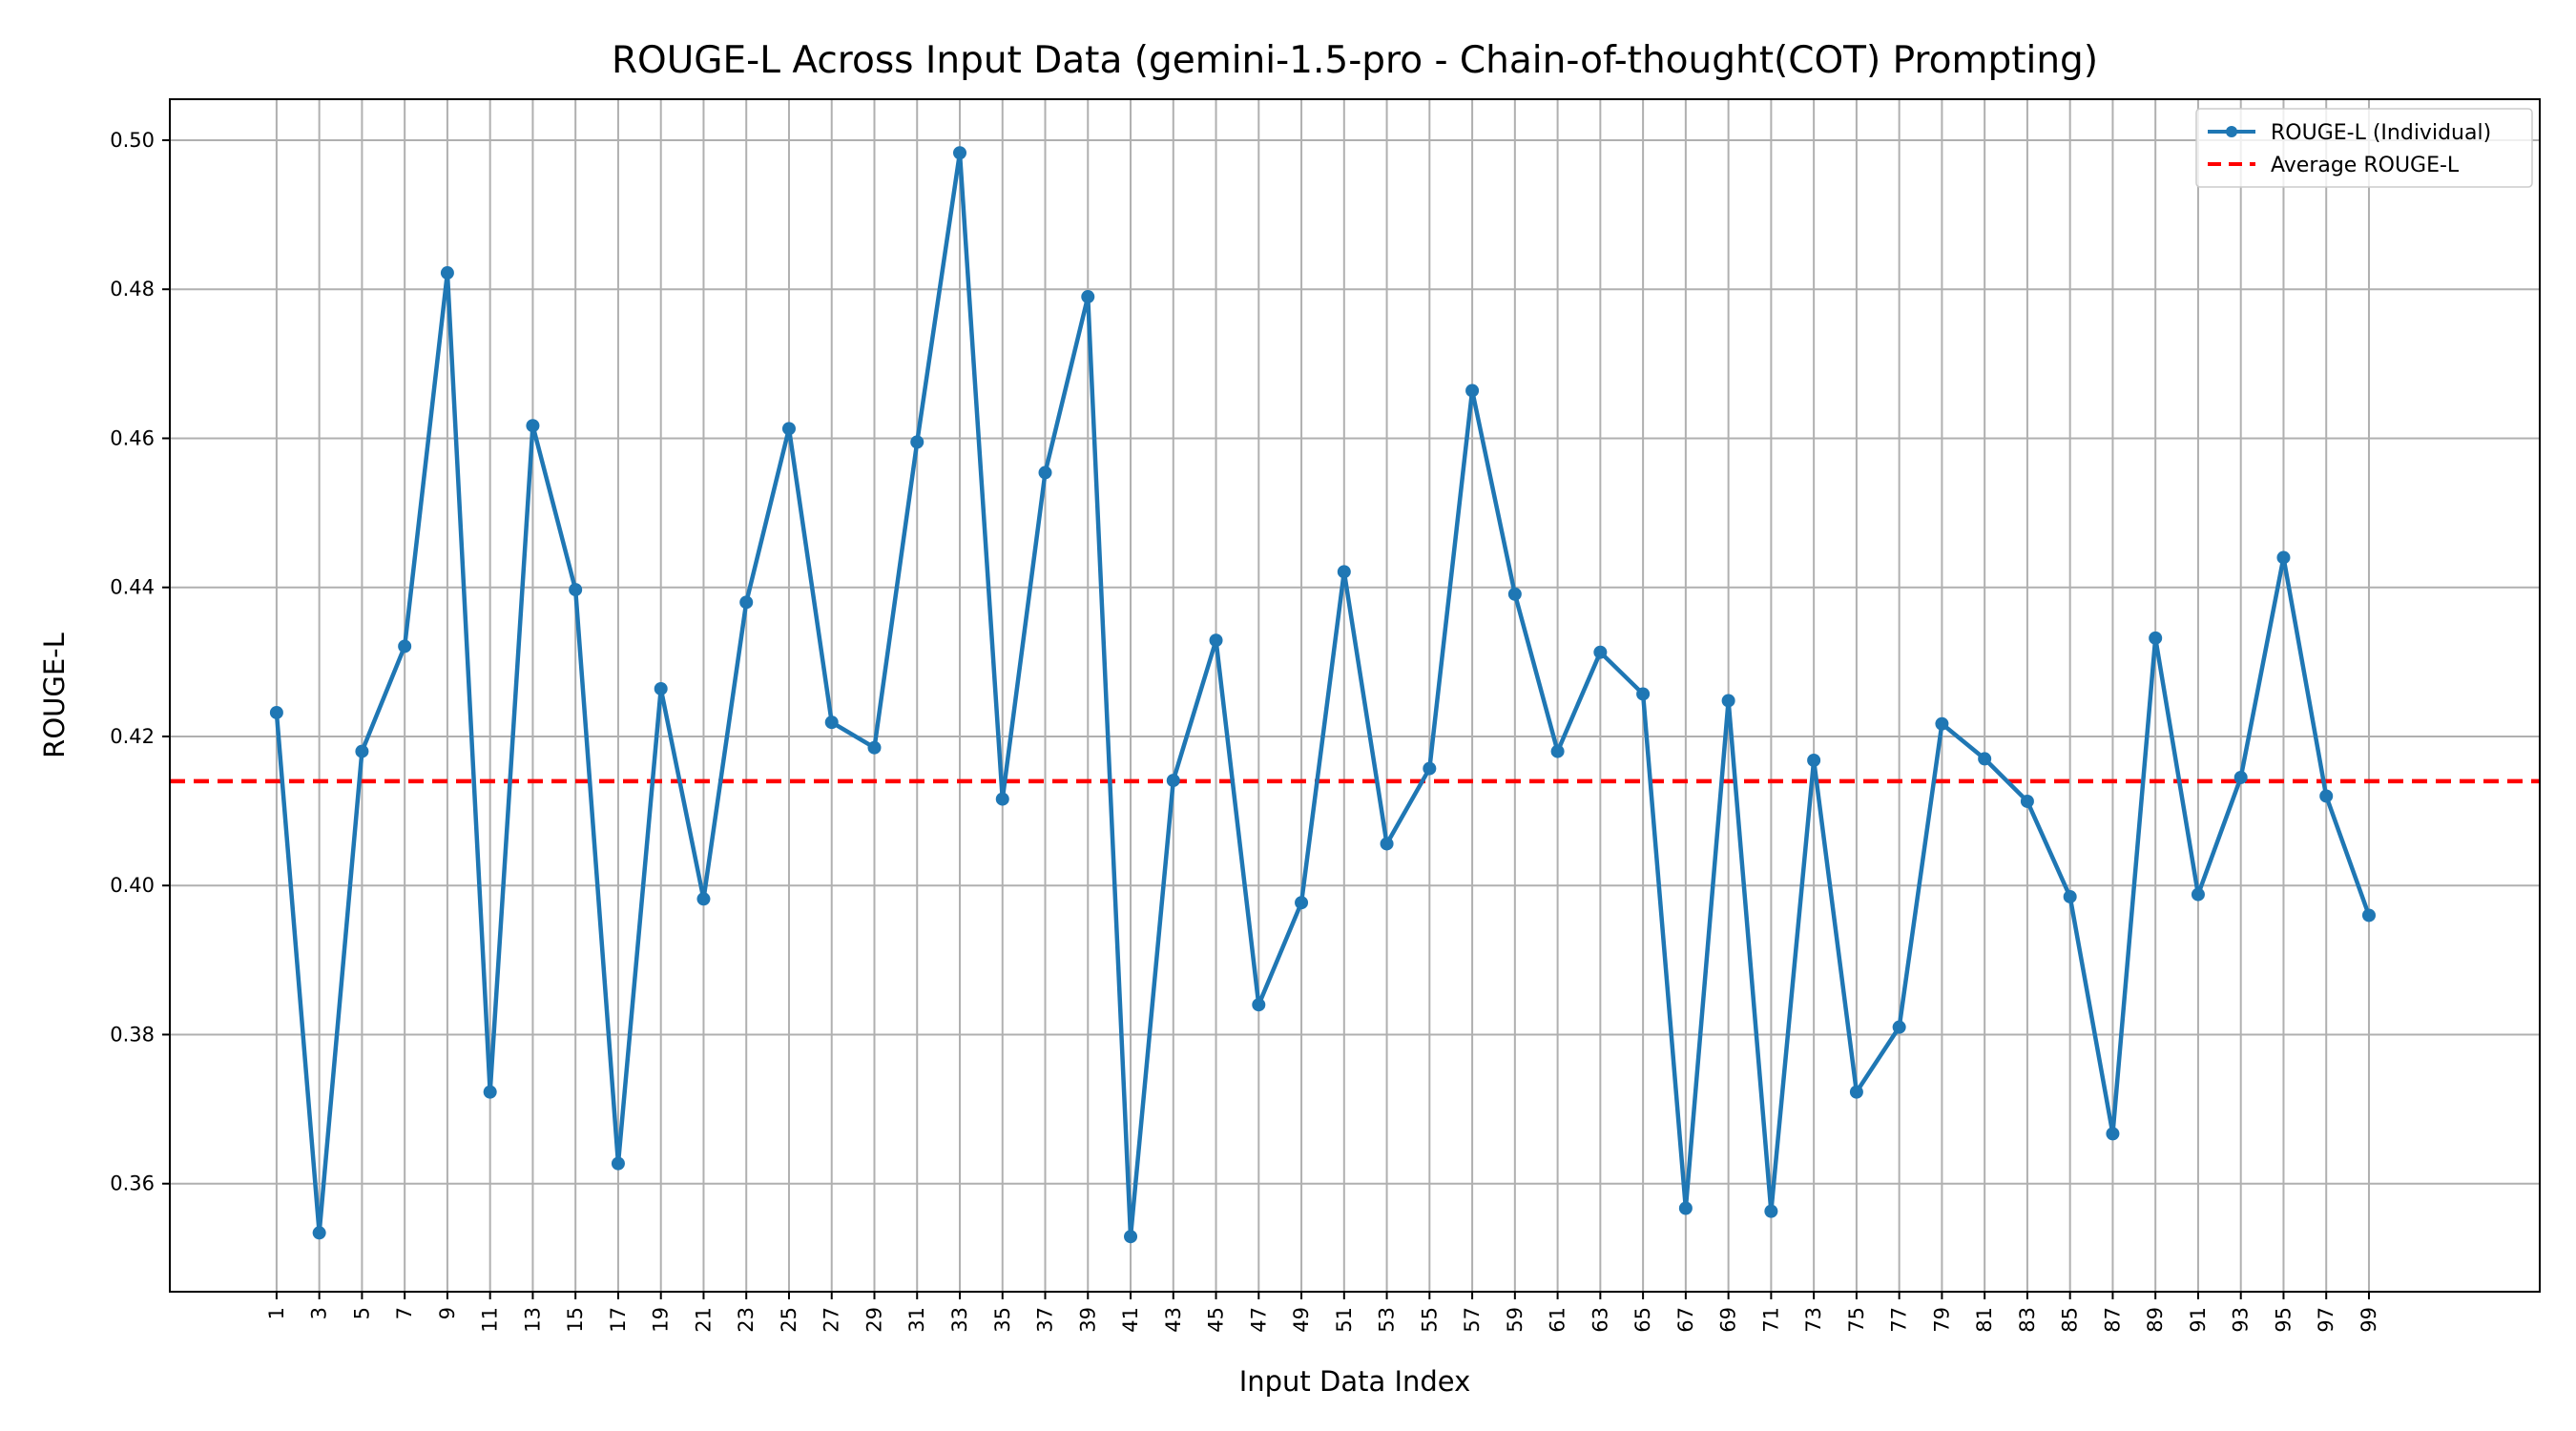 The width and height of the screenshot is (2576, 1431). What do you see at coordinates (132, 437) in the screenshot?
I see `y-tick-label: 0.46` at bounding box center [132, 437].